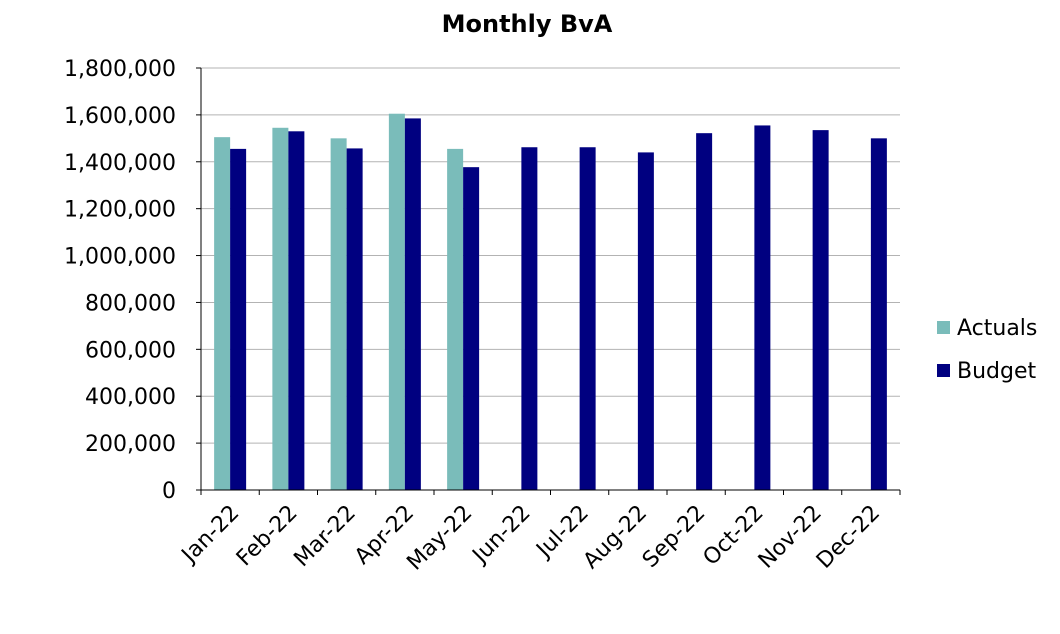 This screenshot has height=634, width=1060. I want to click on y-tick-label: 1,000,000, so click(120, 257).